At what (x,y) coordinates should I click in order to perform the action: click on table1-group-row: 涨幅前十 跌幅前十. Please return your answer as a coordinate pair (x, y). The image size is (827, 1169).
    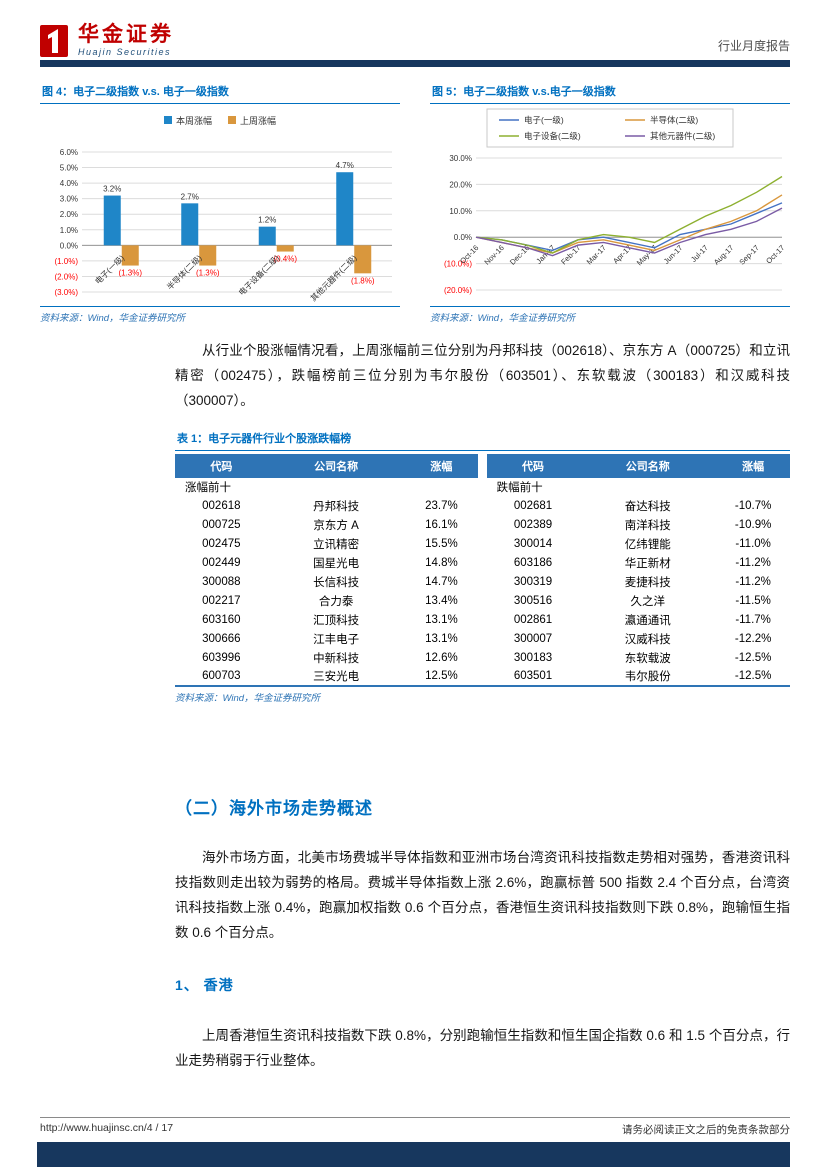
    Looking at the image, I should click on (482, 487).